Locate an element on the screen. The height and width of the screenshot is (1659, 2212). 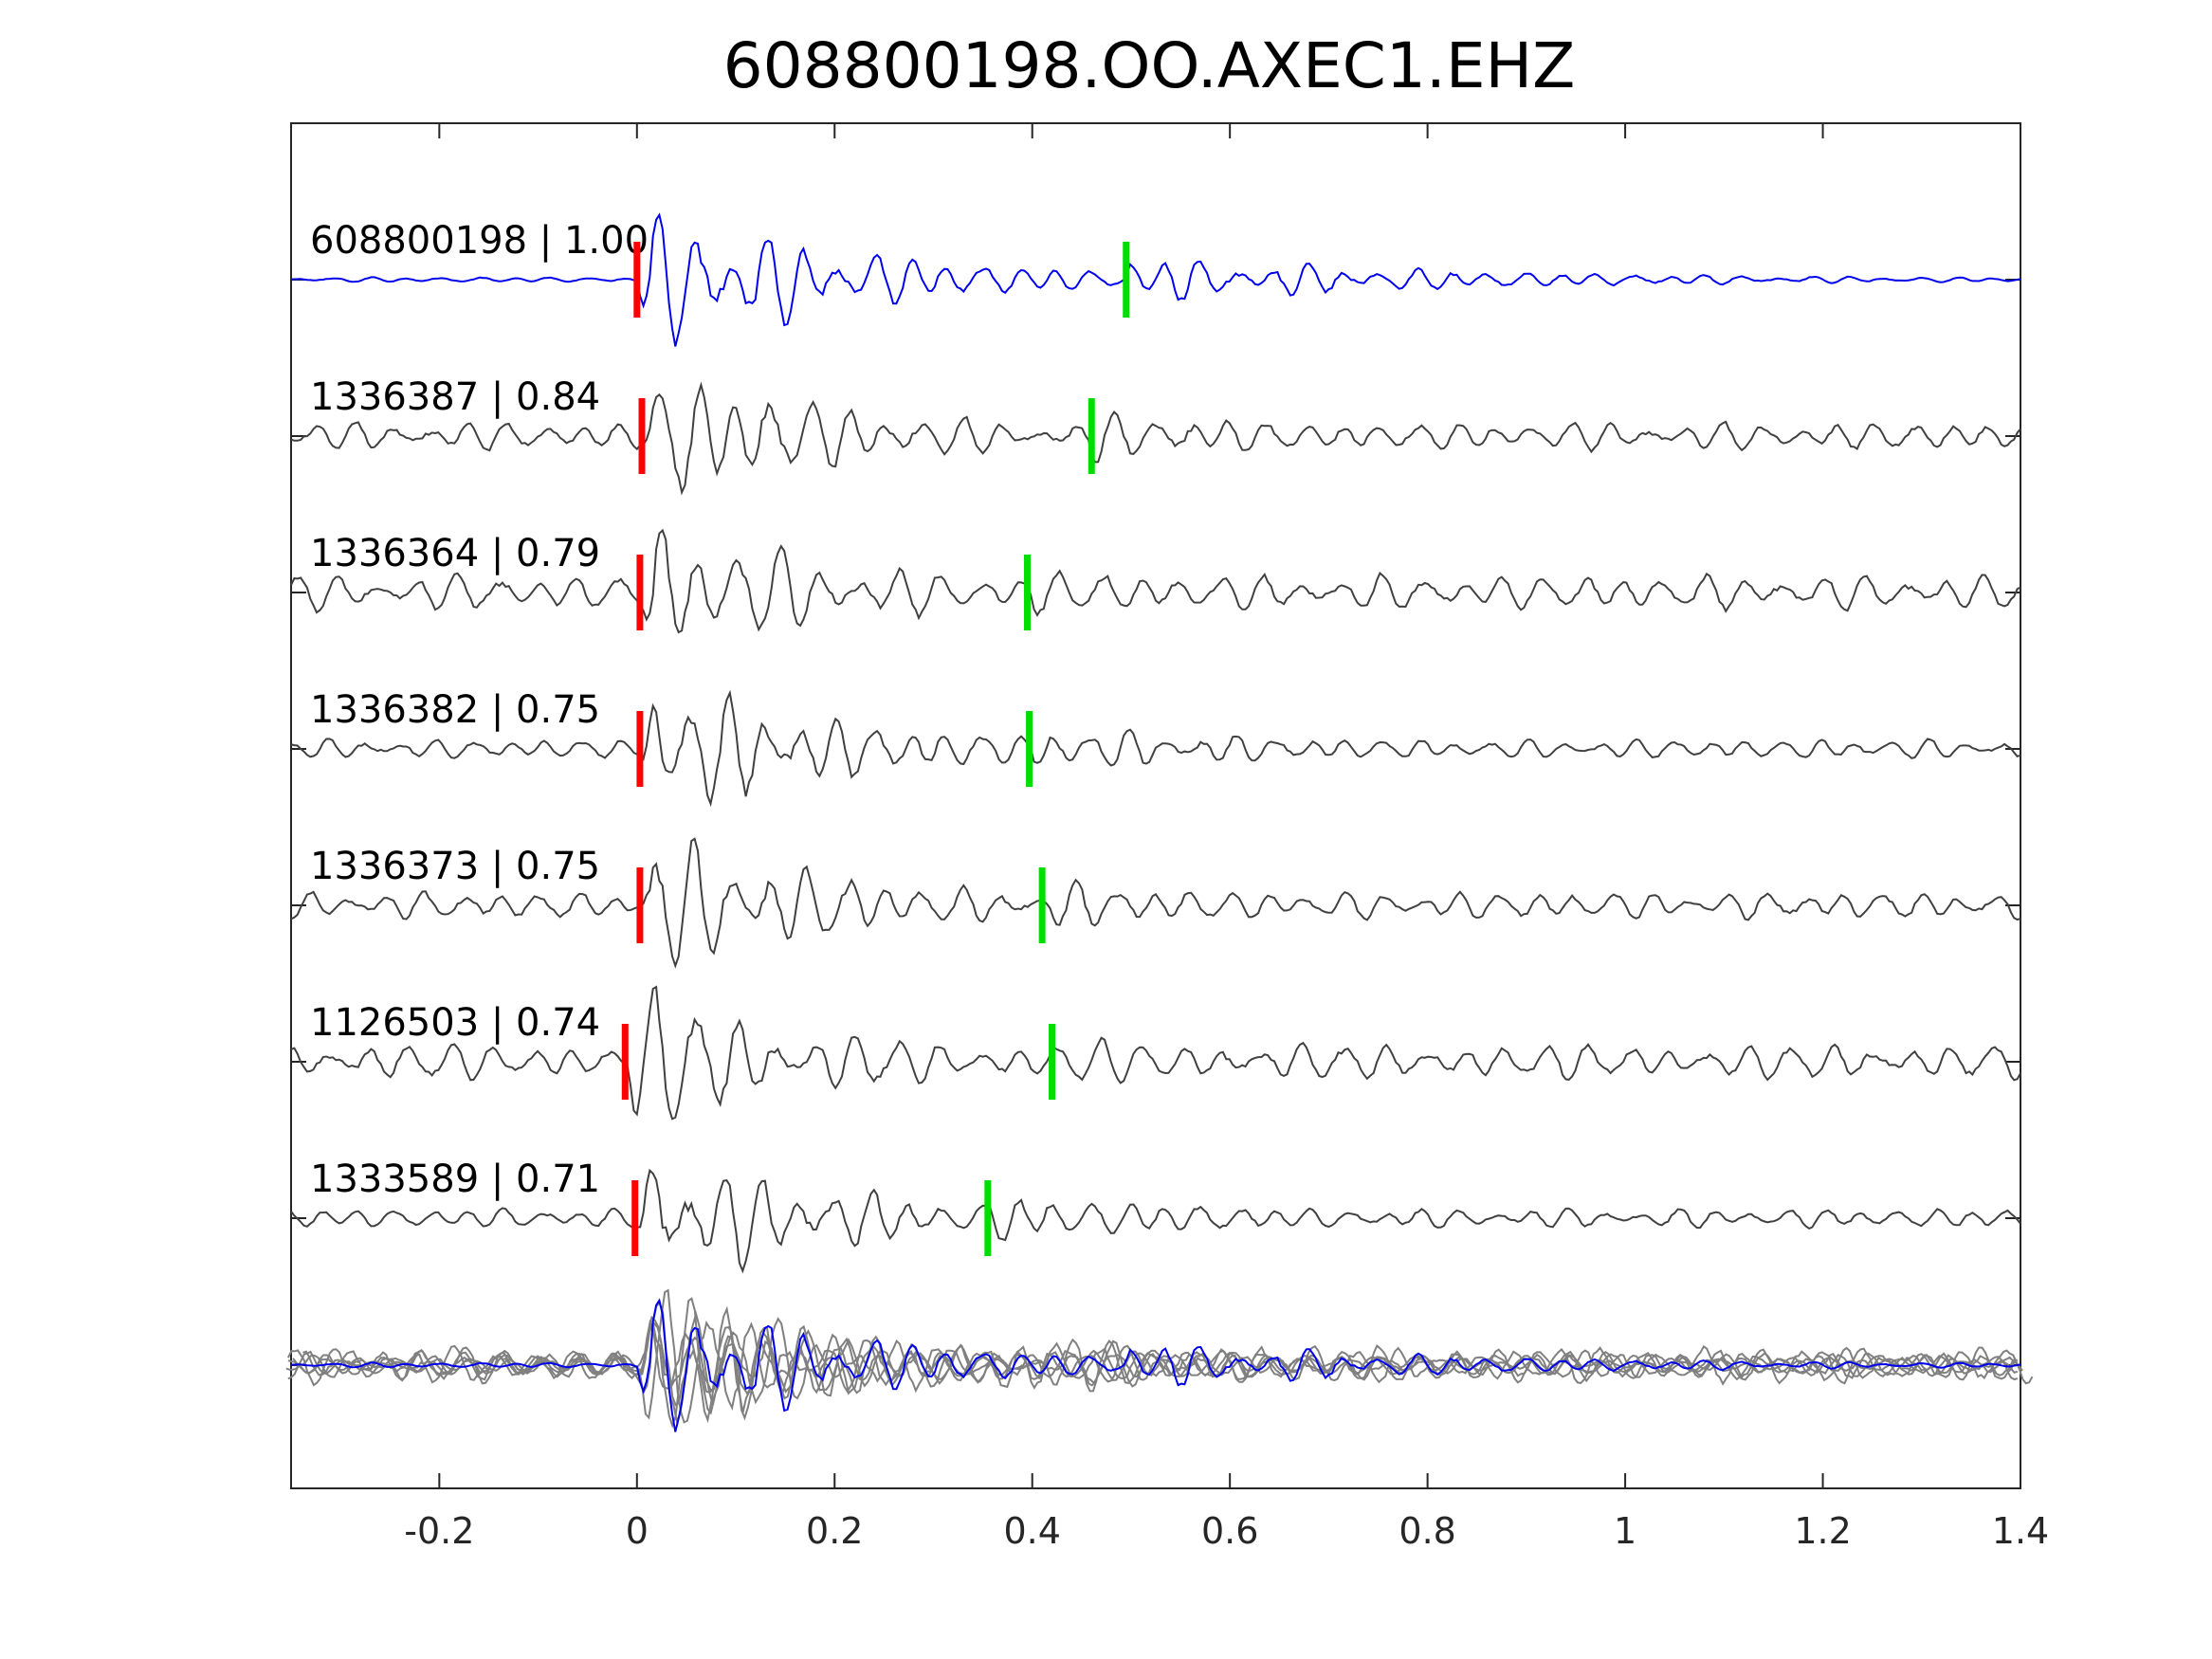
x-tick-label: 1 is located at coordinates (1625, 1531).